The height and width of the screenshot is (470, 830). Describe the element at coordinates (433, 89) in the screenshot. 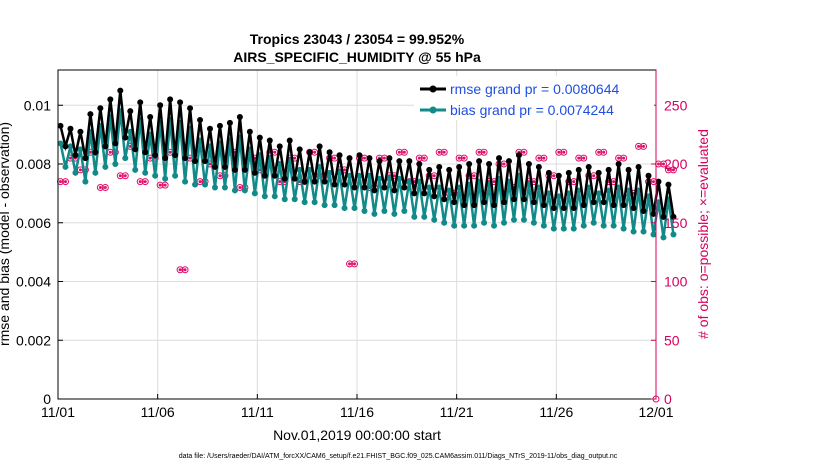

I see `legend-rmse-marker` at that location.